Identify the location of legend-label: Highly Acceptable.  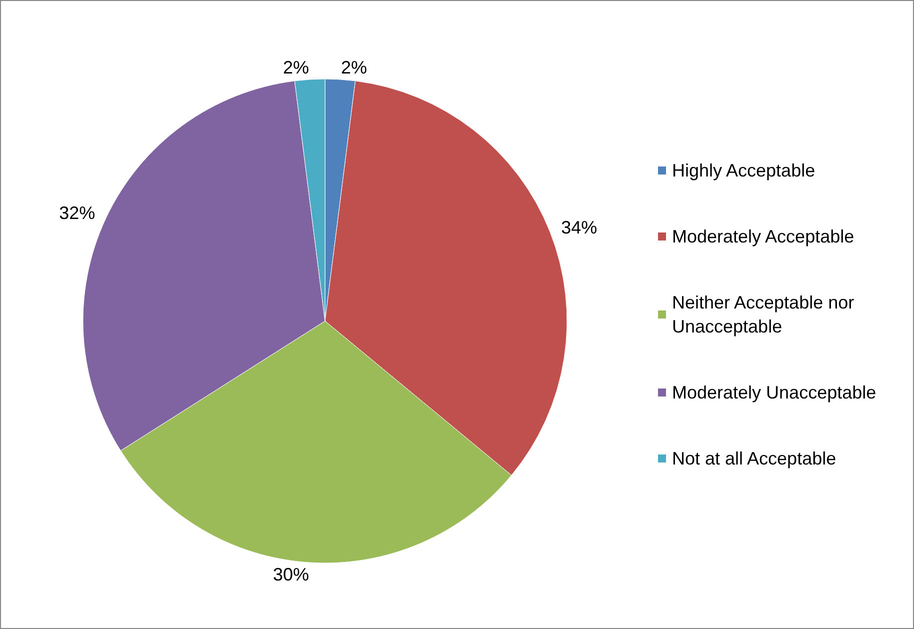
(744, 170).